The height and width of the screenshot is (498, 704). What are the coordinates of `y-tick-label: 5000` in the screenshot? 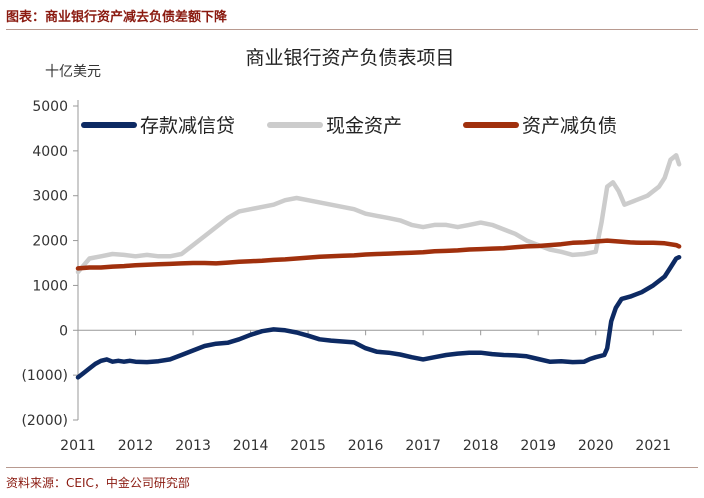 It's located at (50, 107).